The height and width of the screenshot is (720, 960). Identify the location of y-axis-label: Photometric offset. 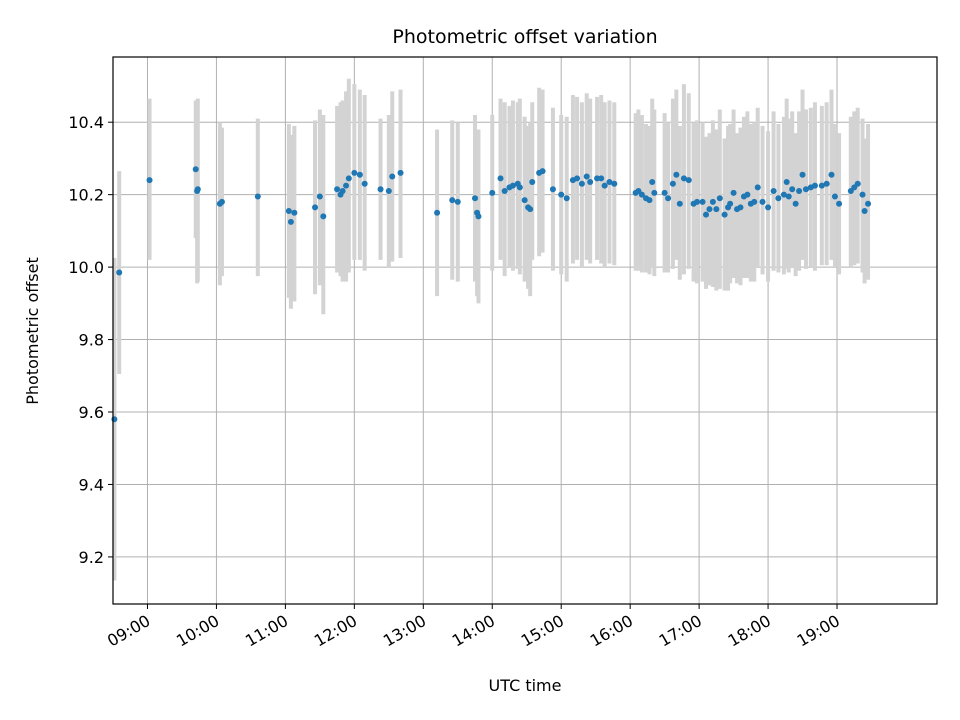
(32, 331).